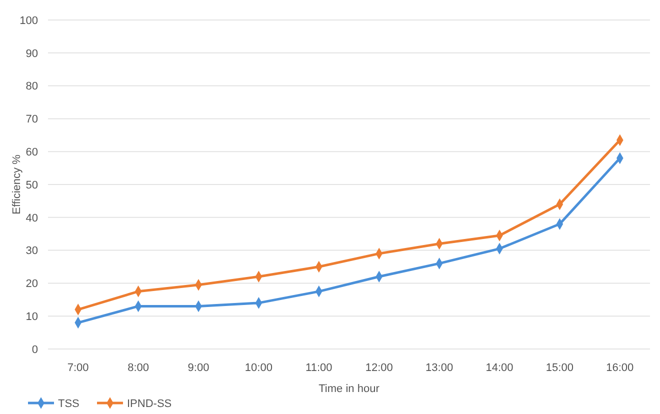  Describe the element at coordinates (139, 368) in the screenshot. I see `x-tick-label: 8:00` at that location.